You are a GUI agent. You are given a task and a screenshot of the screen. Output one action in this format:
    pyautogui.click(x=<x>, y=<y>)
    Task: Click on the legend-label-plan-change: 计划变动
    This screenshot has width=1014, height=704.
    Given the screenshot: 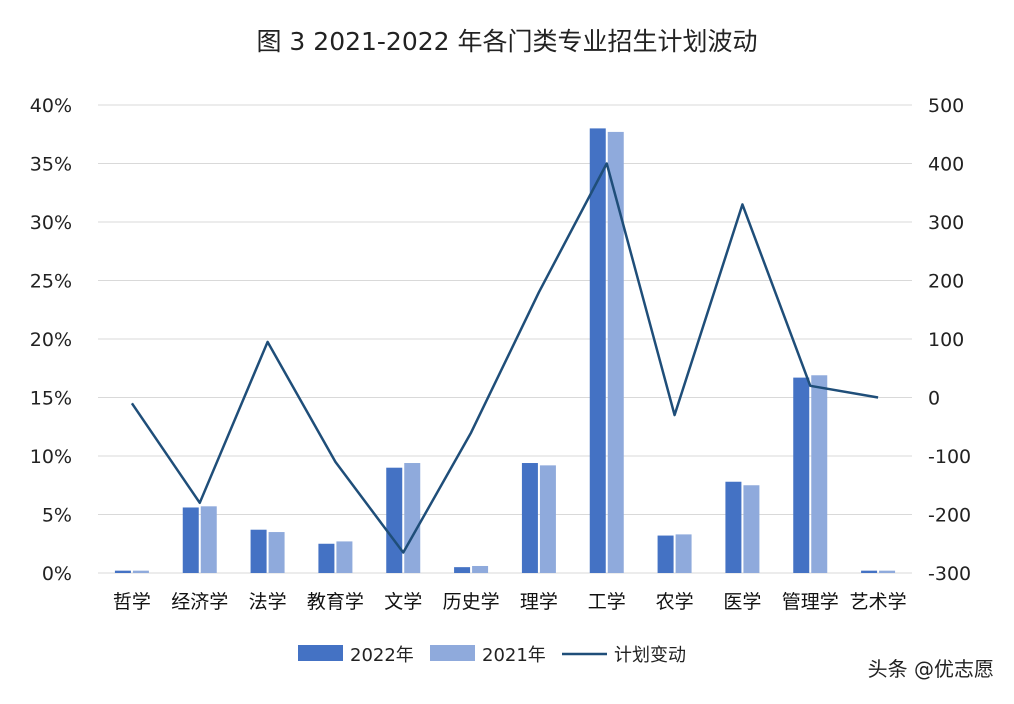 What is the action you would take?
    pyautogui.click(x=650, y=655)
    